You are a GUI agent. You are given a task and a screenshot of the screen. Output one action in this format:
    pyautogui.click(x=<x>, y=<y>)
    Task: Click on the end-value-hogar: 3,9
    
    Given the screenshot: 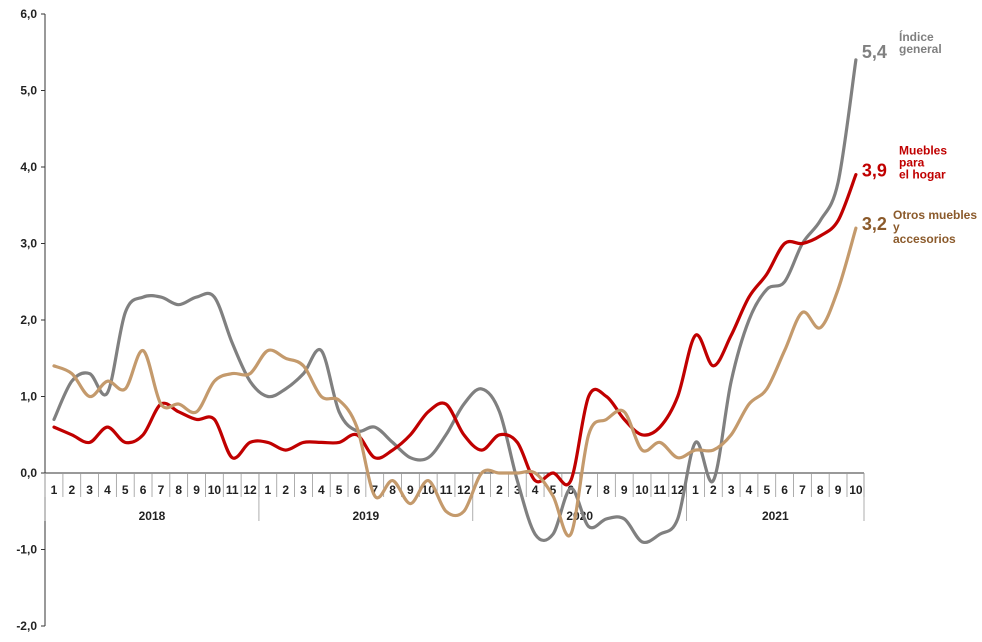 What is the action you would take?
    pyautogui.click(x=874, y=171)
    